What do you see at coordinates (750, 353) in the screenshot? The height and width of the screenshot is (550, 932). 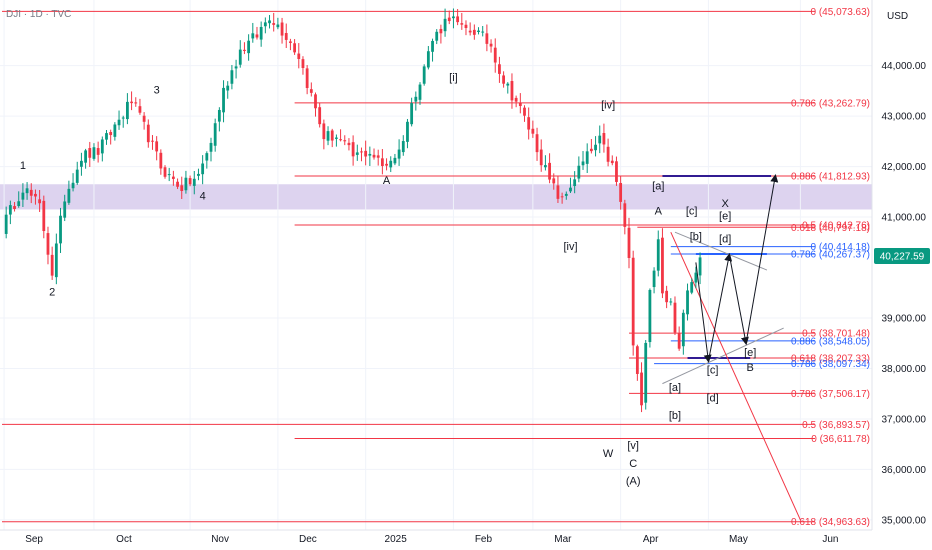 I see `wave-label: [e]` at bounding box center [750, 353].